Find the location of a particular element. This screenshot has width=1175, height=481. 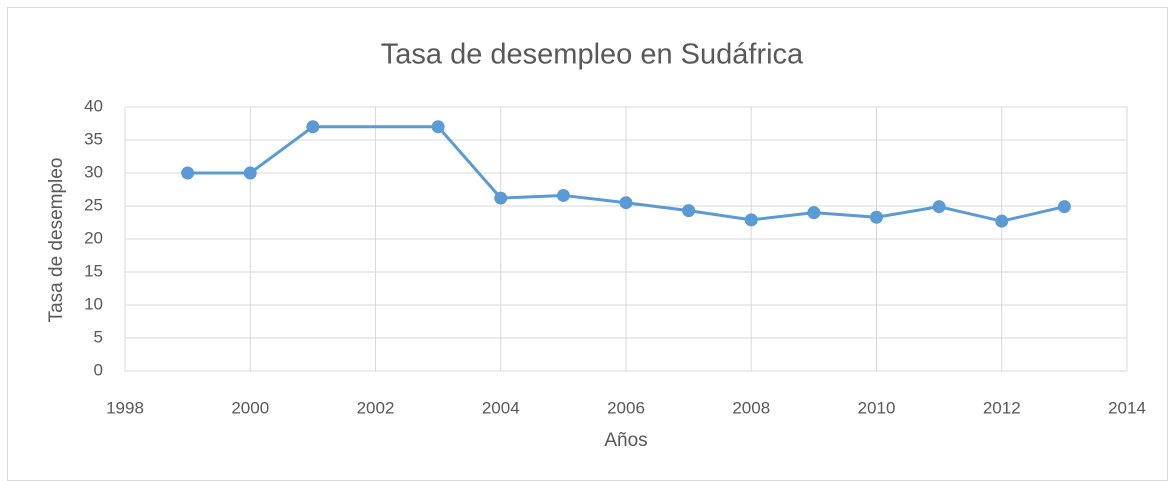

x-tick-label: 2000 is located at coordinates (250, 407).